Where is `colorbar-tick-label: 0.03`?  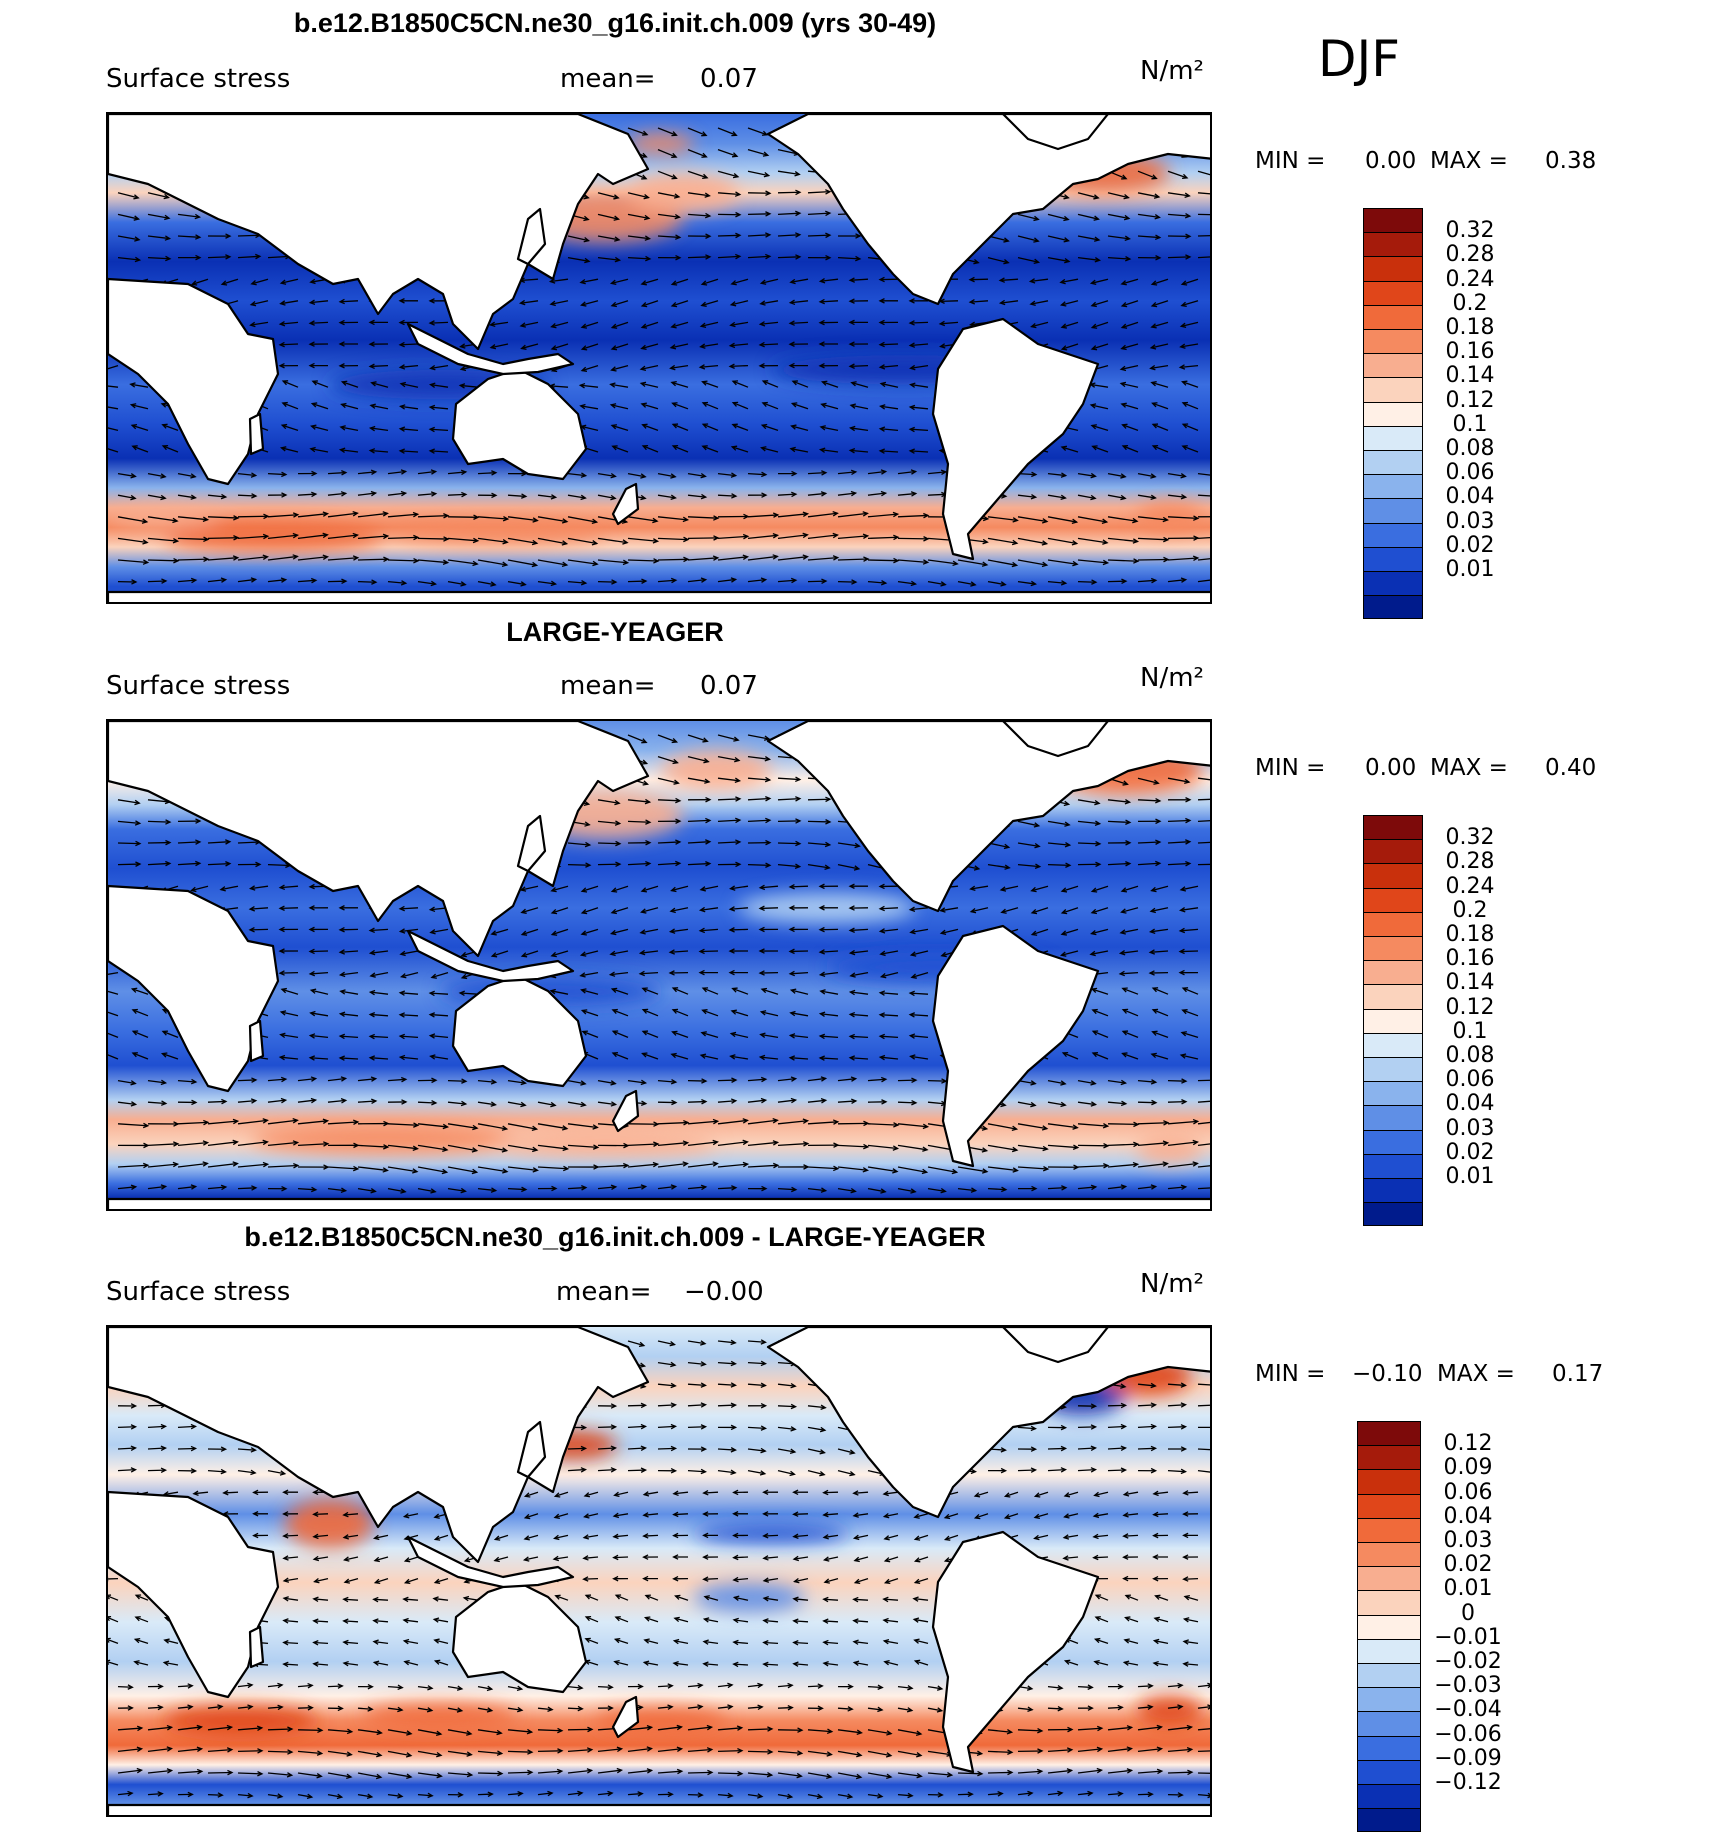 colorbar-tick-label: 0.03 is located at coordinates (1470, 1128).